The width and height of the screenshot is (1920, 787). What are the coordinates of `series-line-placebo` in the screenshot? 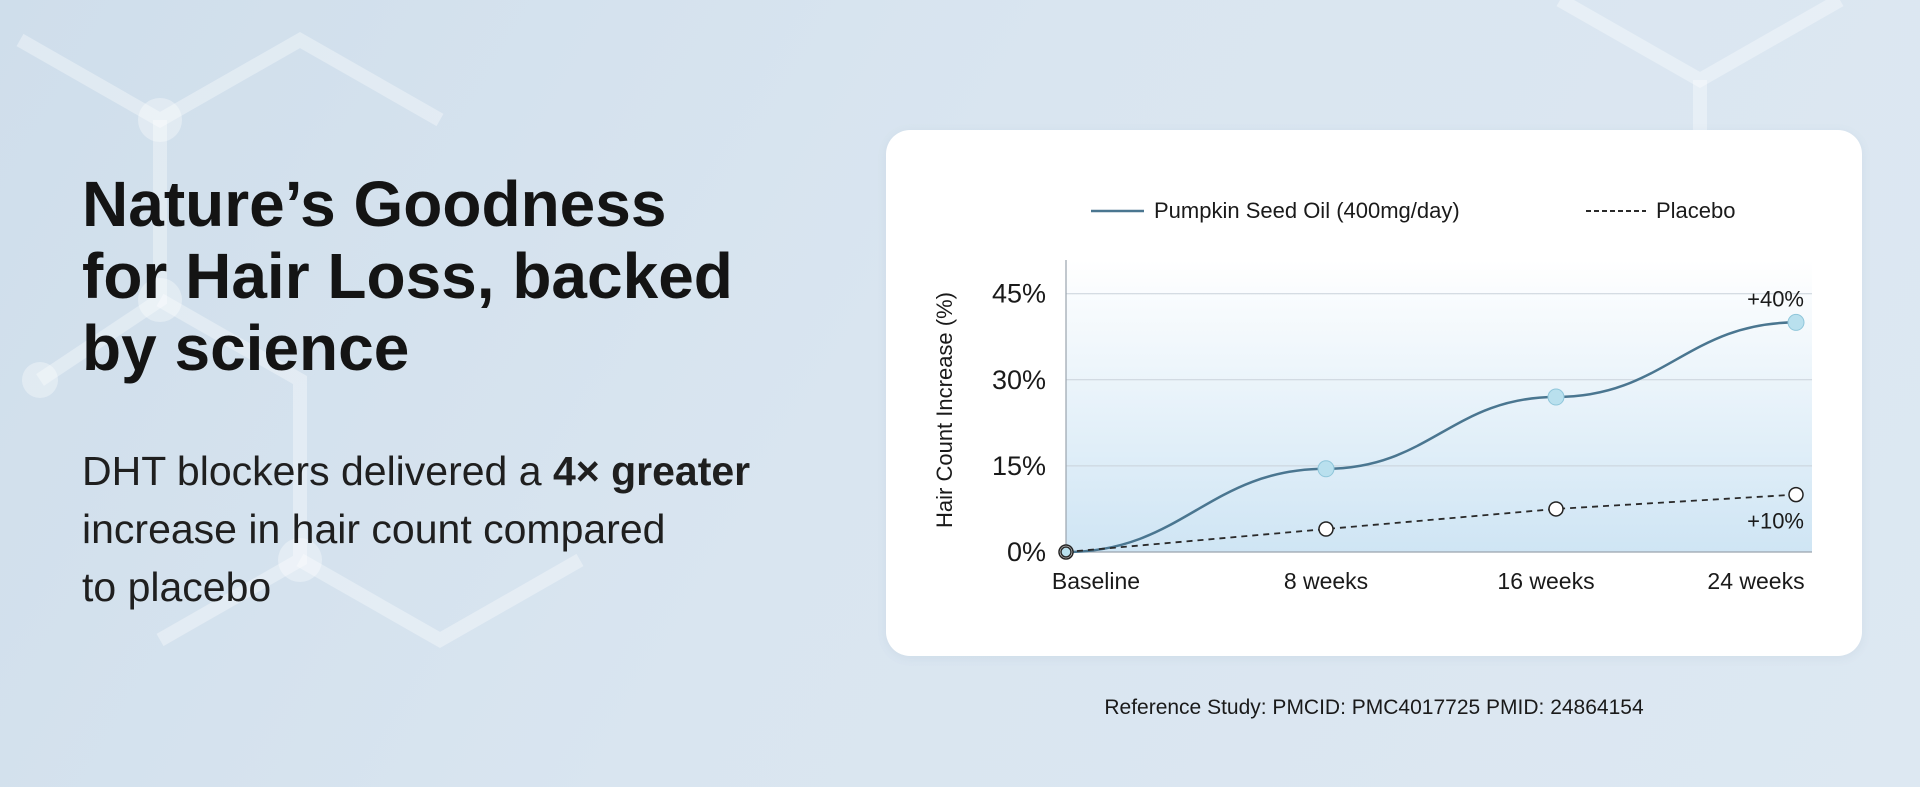 It's located at (1431, 523).